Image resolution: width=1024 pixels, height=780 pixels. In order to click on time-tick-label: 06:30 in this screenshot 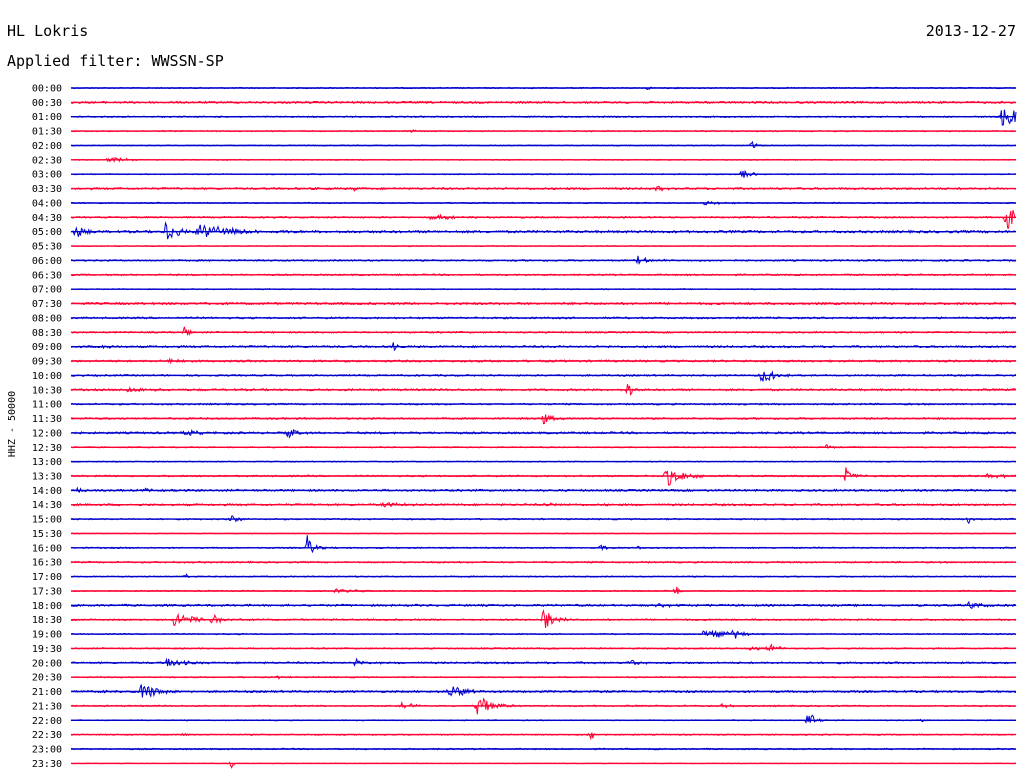, I will do `click(47, 275)`.